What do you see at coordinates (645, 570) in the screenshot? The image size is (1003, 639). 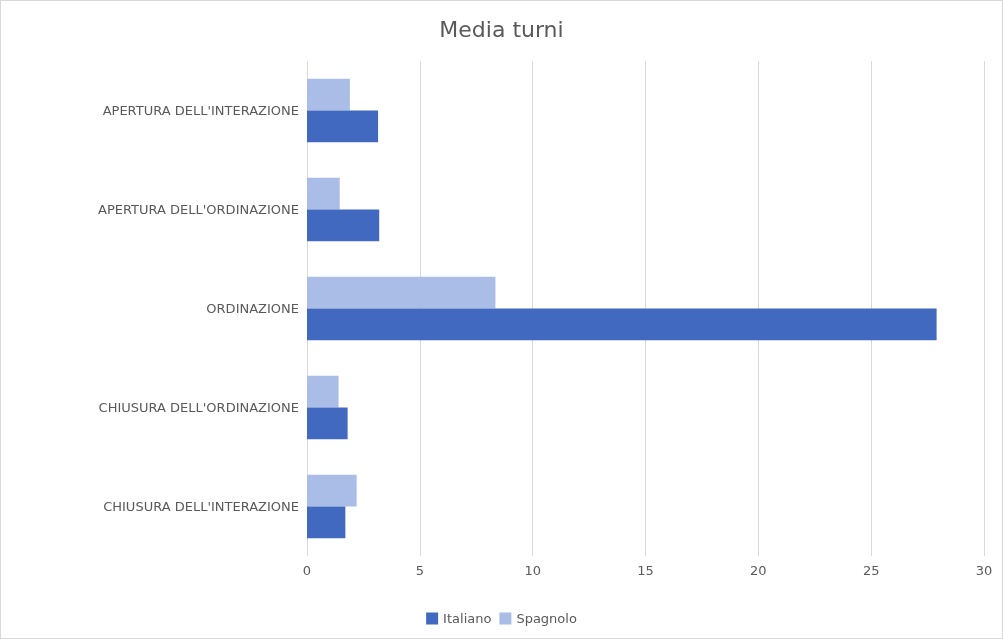 I see `x-tick-label: 15` at bounding box center [645, 570].